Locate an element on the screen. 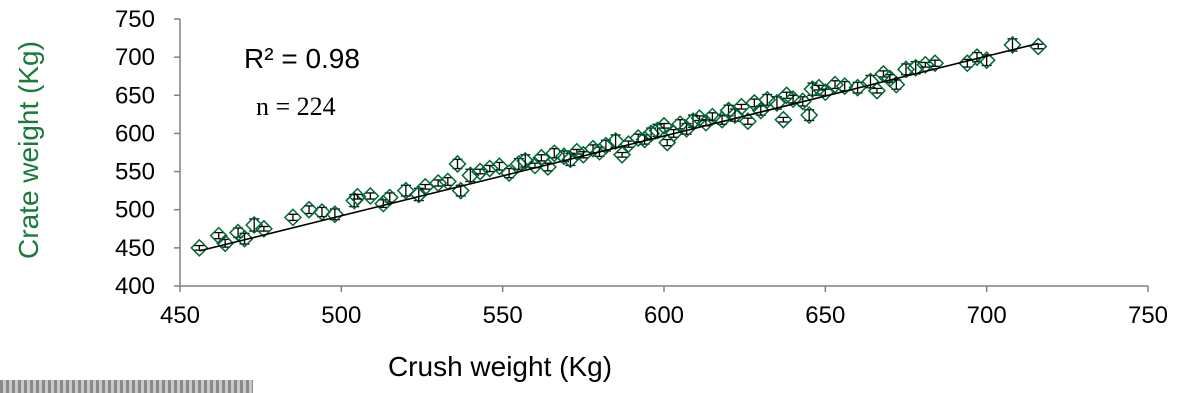 The width and height of the screenshot is (1179, 393). y-axis-title: Crate weight (Kg) is located at coordinates (28, 150).